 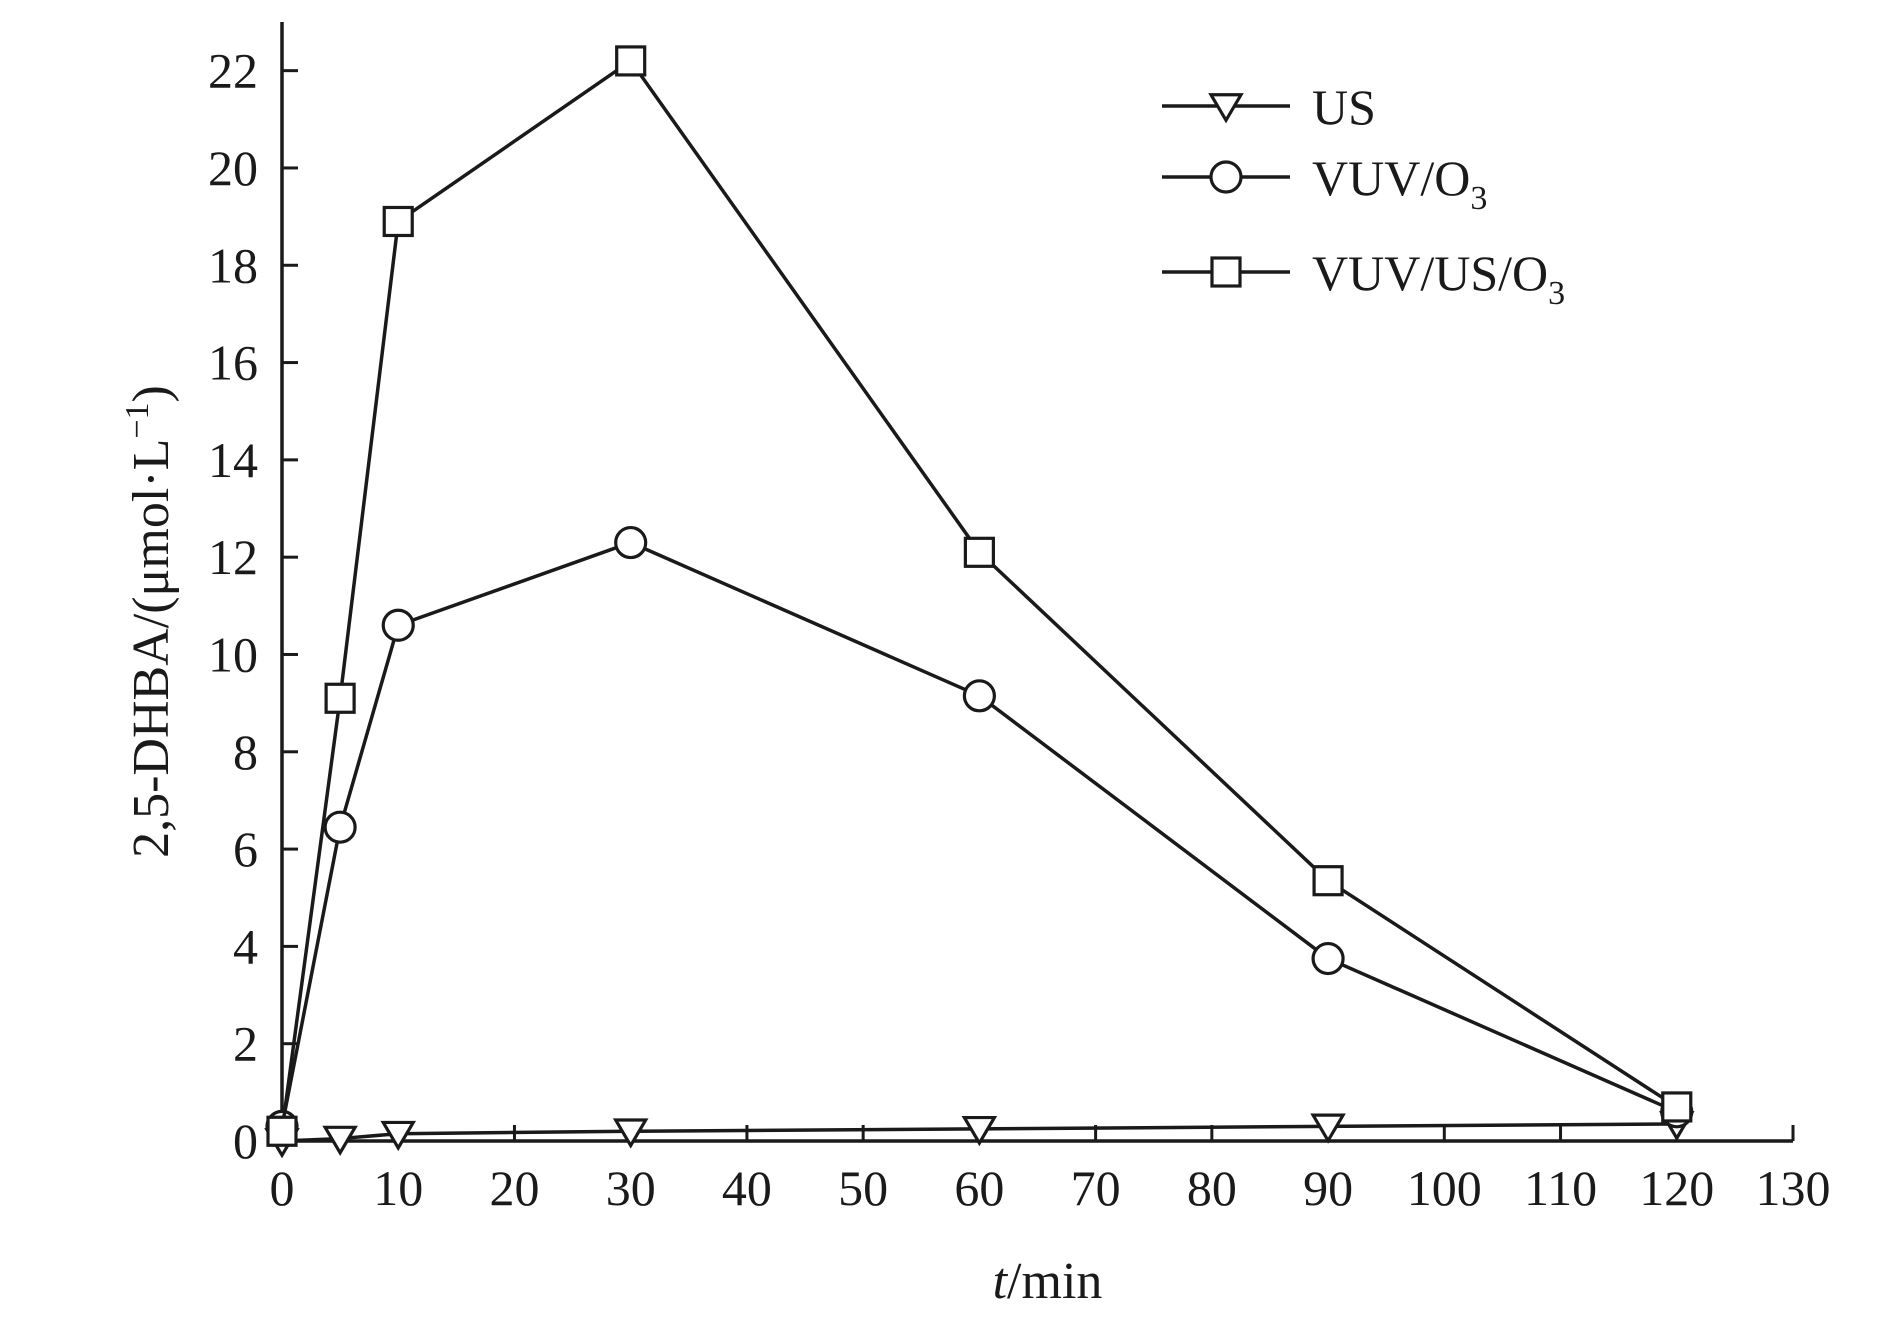 I want to click on legend-label: VUV/O3, so click(x=1399, y=183).